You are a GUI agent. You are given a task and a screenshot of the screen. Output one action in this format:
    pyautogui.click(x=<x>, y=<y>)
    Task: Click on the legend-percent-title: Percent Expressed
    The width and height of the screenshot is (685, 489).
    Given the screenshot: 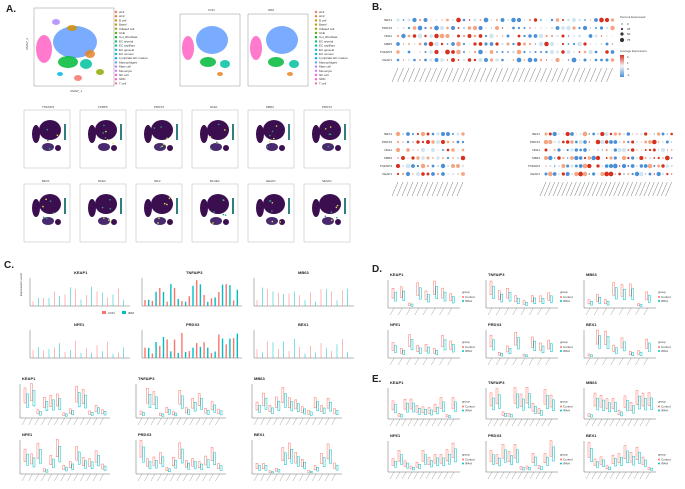 What is the action you would take?
    pyautogui.click(x=633, y=17)
    